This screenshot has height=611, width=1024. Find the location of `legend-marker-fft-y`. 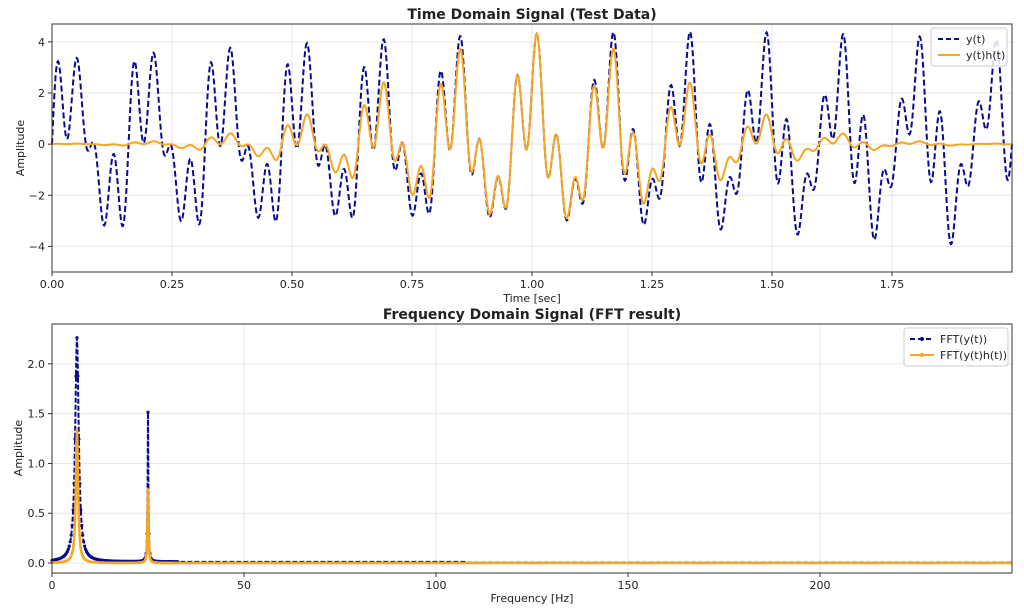

legend-marker-fft-y is located at coordinates (922, 339).